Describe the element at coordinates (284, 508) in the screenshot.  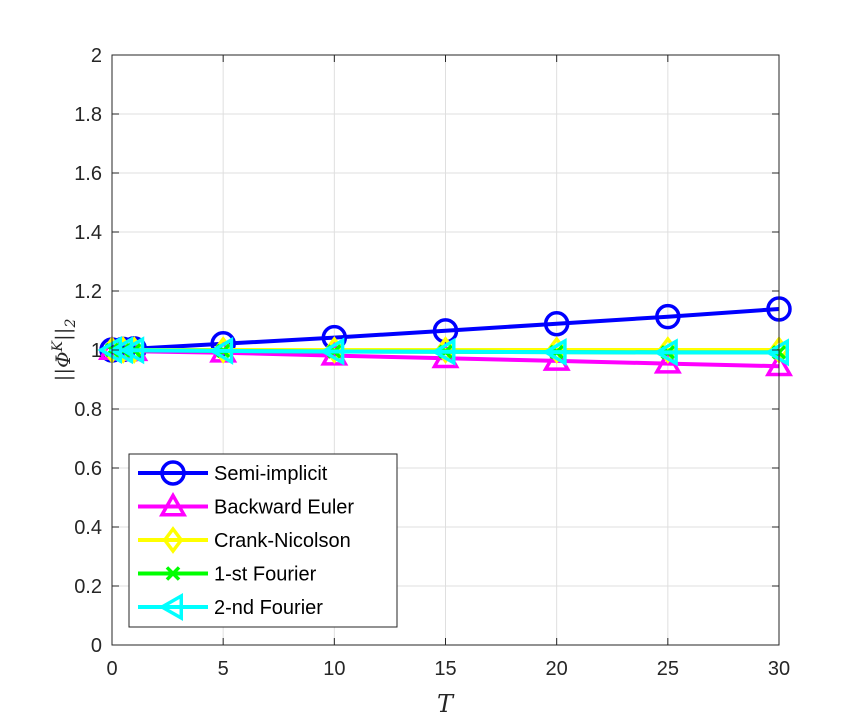
I see `legend-label: Backward Euler` at that location.